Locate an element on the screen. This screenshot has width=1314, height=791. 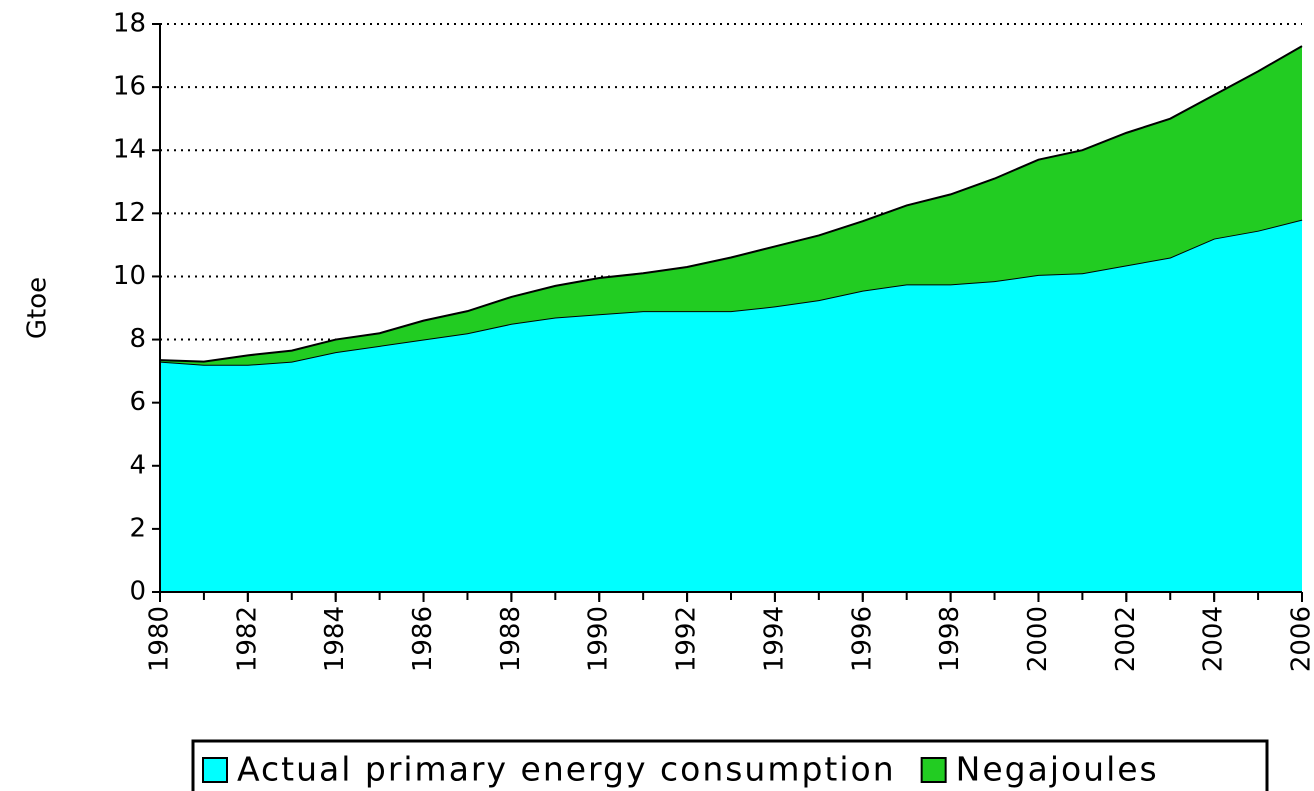
x-tick-label: 1998 is located at coordinates (950, 639).